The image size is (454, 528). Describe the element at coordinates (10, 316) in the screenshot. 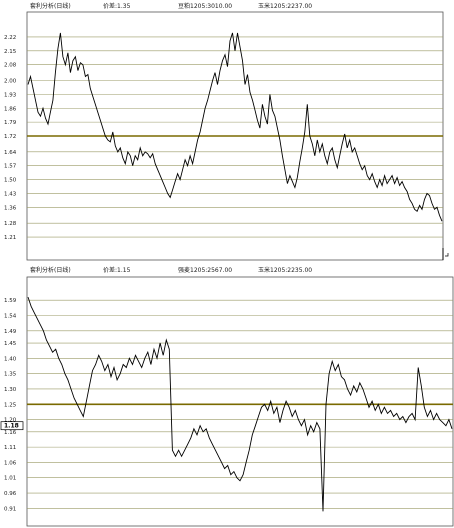

I see `y-tick-label: 1.54` at that location.